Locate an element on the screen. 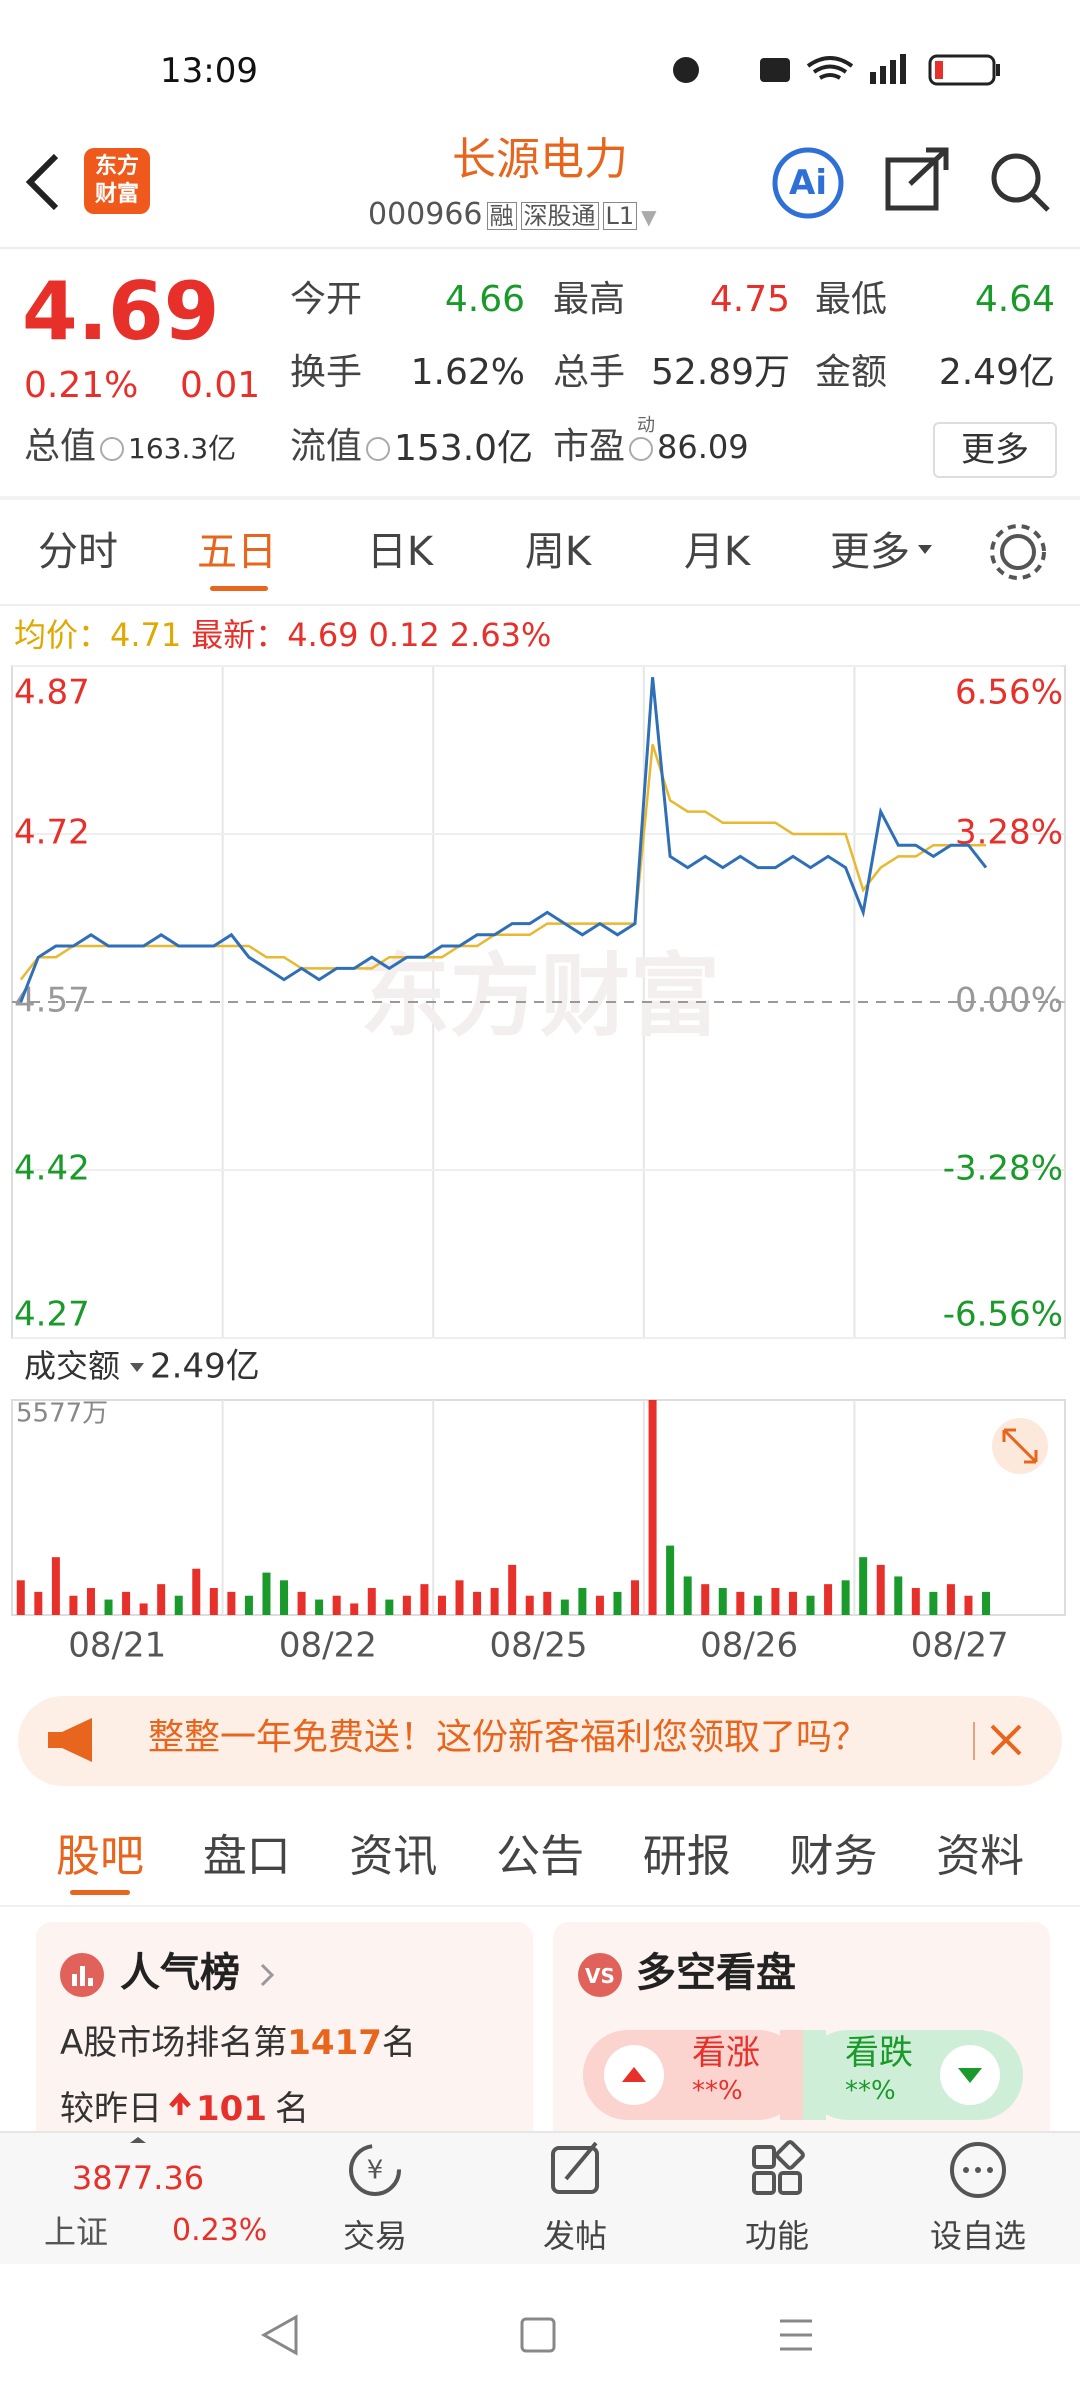 The width and height of the screenshot is (1080, 2400). latest-label: 最新： is located at coordinates (239, 635).